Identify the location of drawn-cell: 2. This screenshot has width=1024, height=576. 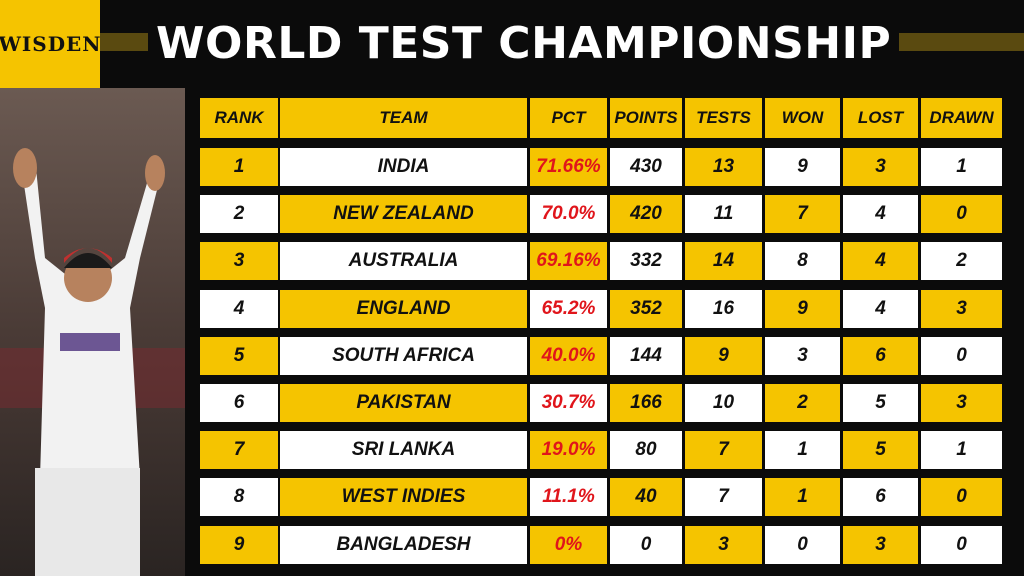
(961, 261).